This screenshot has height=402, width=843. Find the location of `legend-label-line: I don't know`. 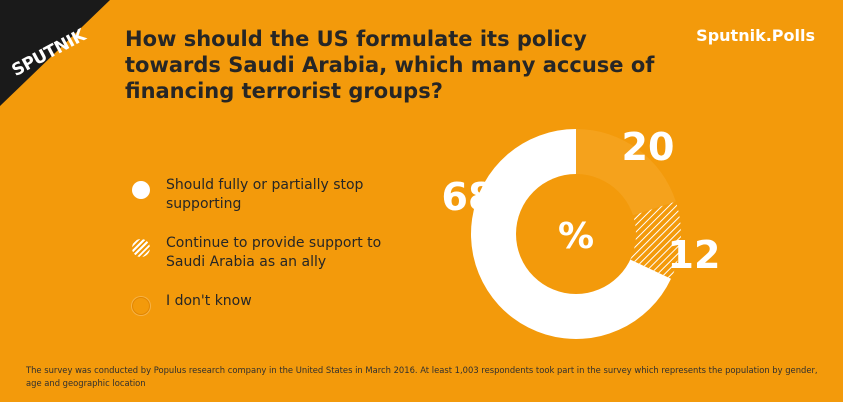

legend-label-line: I don't know is located at coordinates (282, 301).